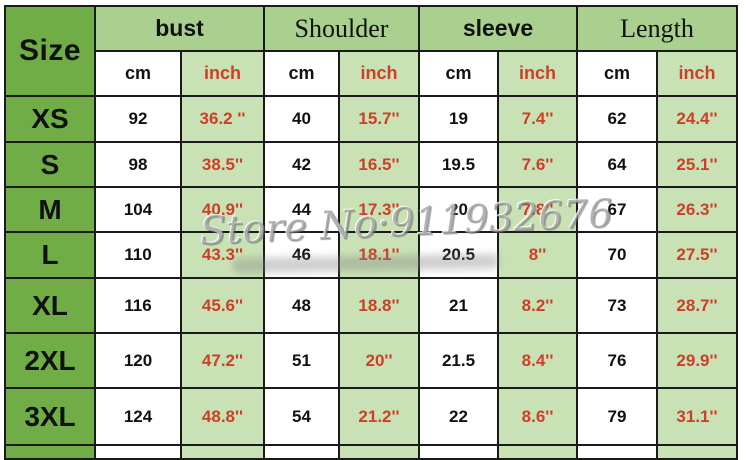  Describe the element at coordinates (301, 305) in the screenshot. I see `shoulder-cm-value: 48` at that location.